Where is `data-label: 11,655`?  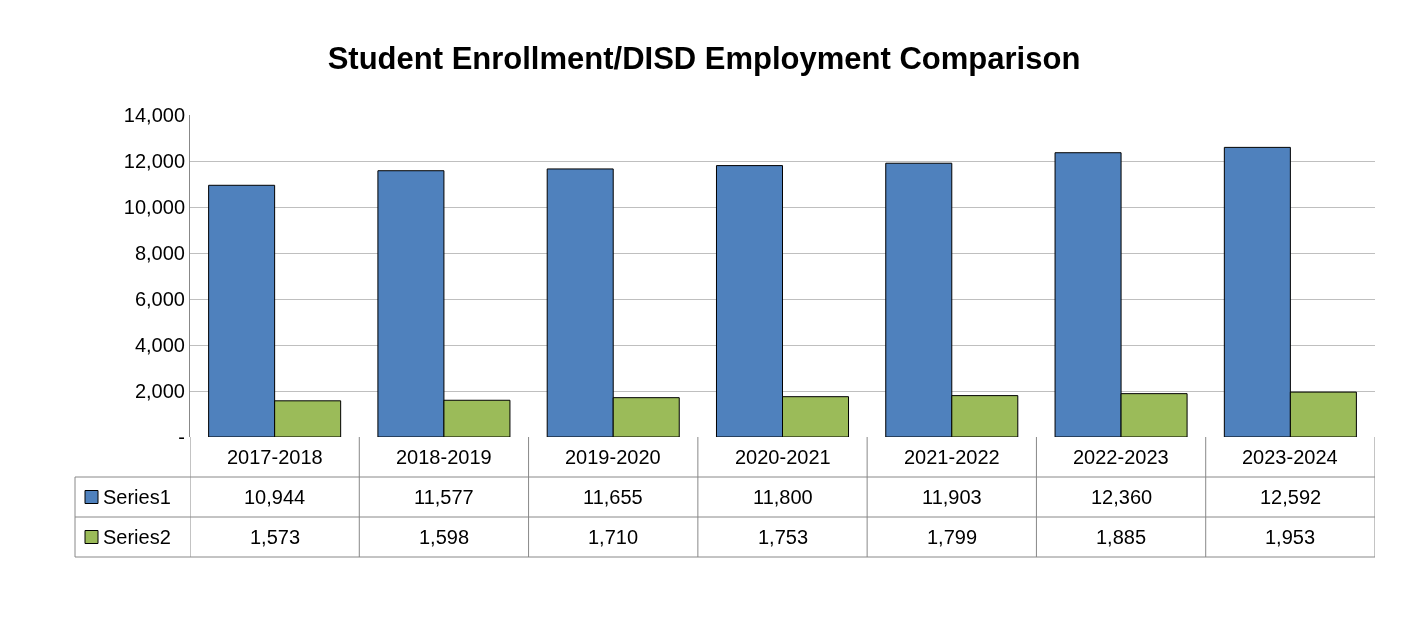
data-label: 11,655 is located at coordinates (613, 497).